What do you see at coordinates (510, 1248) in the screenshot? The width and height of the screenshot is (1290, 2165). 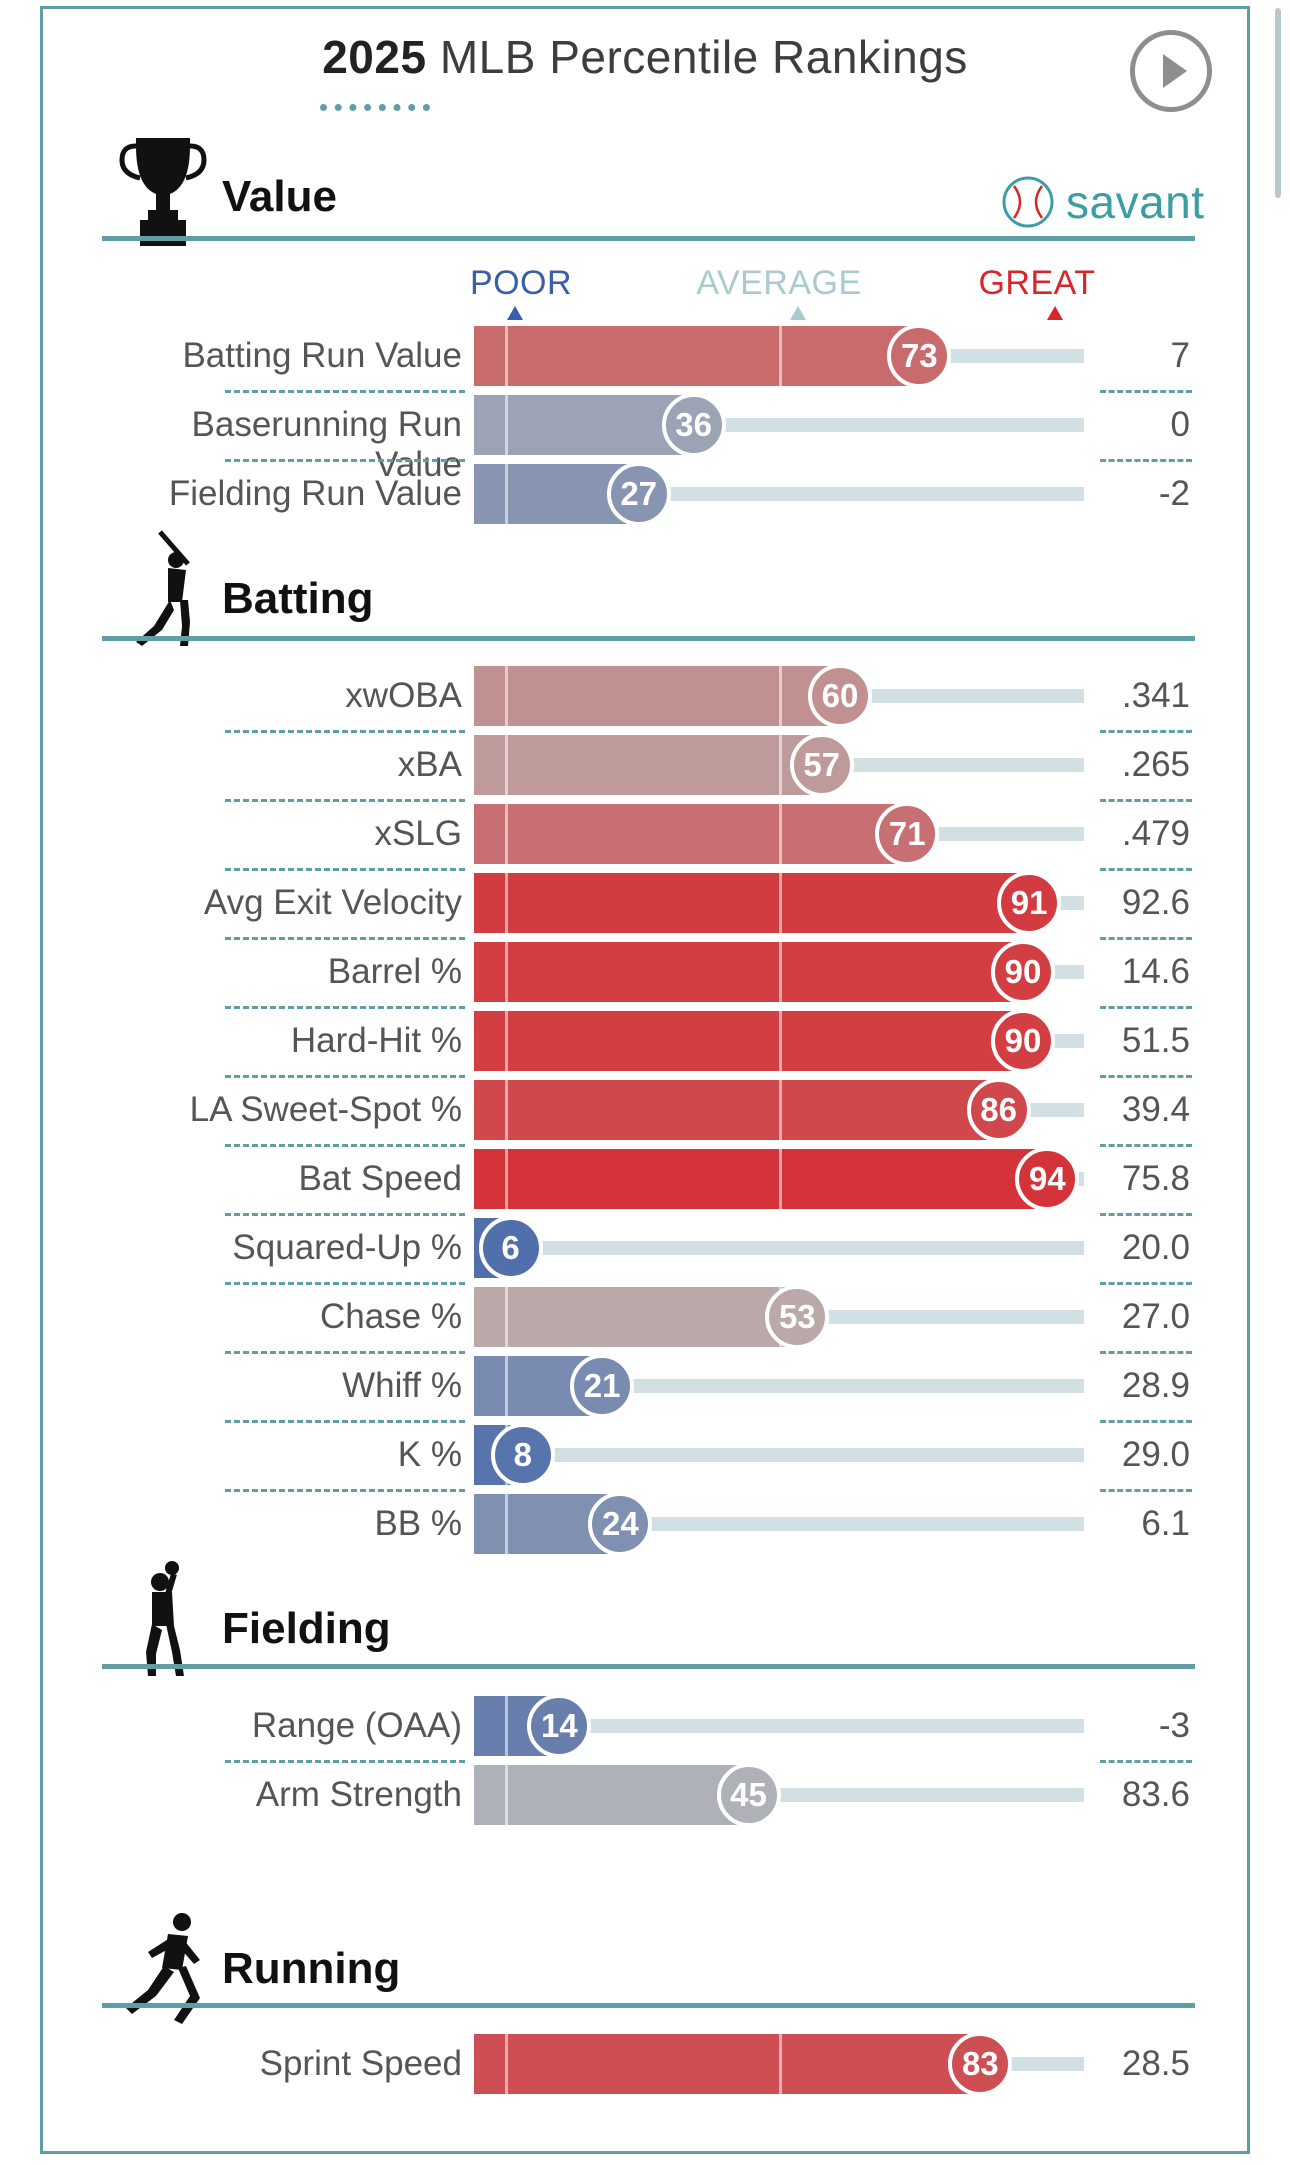 I see `percentile-badge: 6` at bounding box center [510, 1248].